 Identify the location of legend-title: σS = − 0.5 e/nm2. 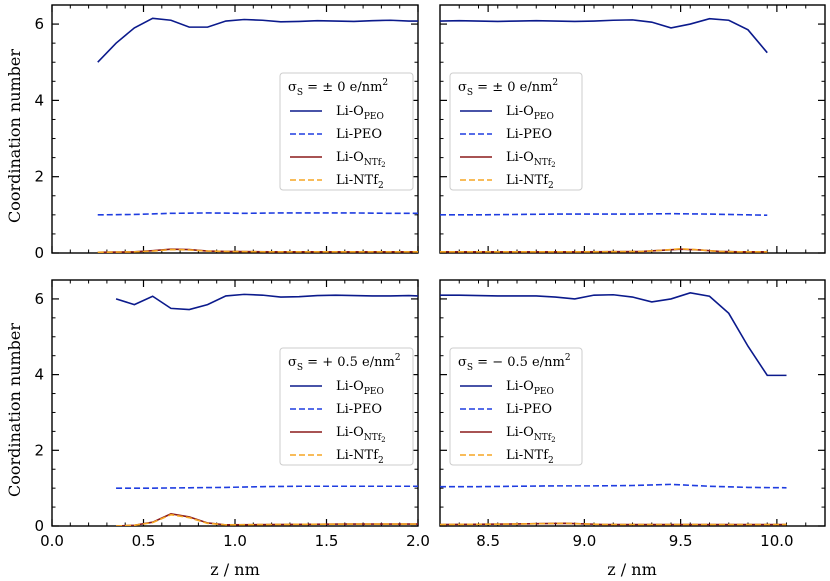
(514, 363).